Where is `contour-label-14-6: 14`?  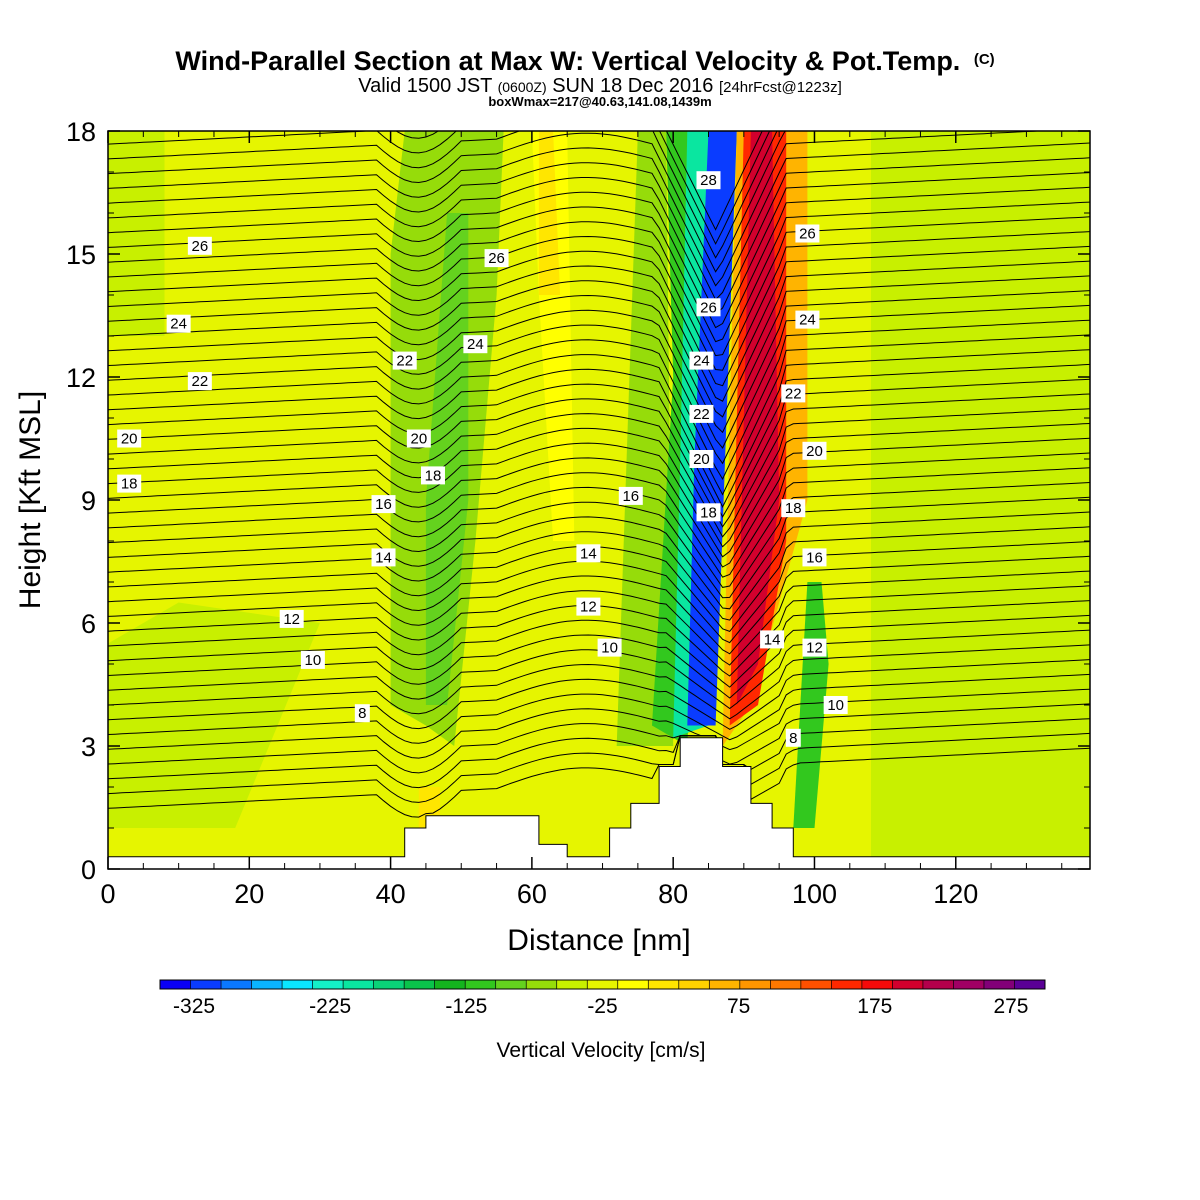 contour-label-14-6: 14 is located at coordinates (383, 557).